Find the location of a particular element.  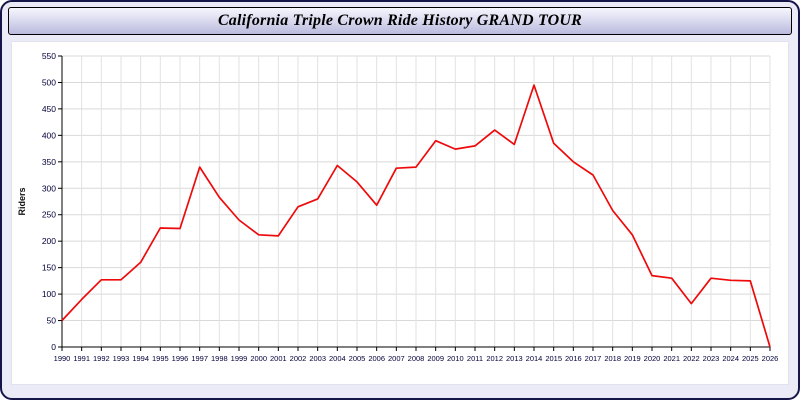

svg-text: 2025 is located at coordinates (750, 358).